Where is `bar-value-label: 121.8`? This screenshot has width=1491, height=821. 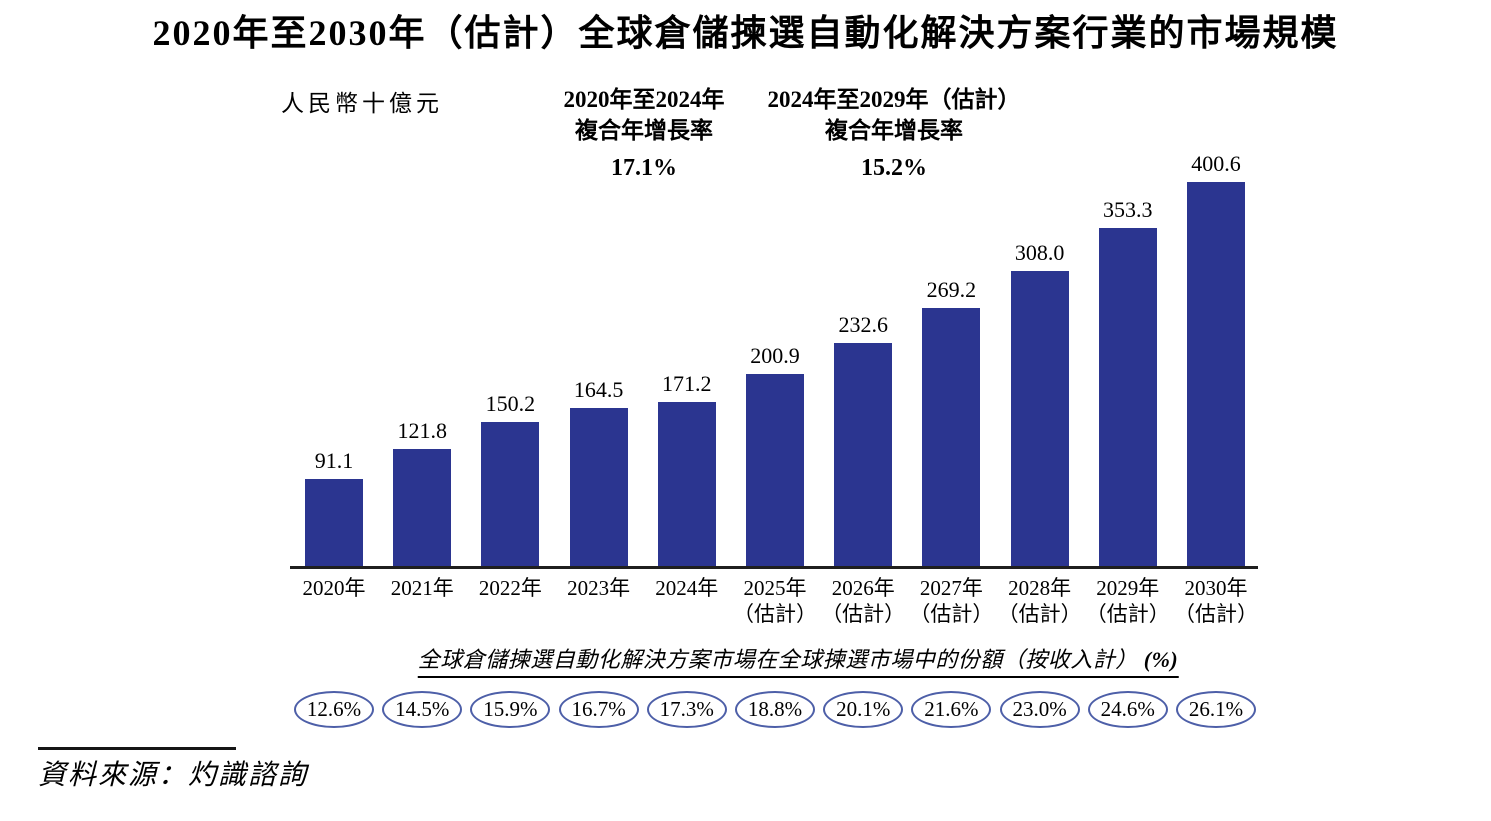 bar-value-label: 121.8 is located at coordinates (422, 430).